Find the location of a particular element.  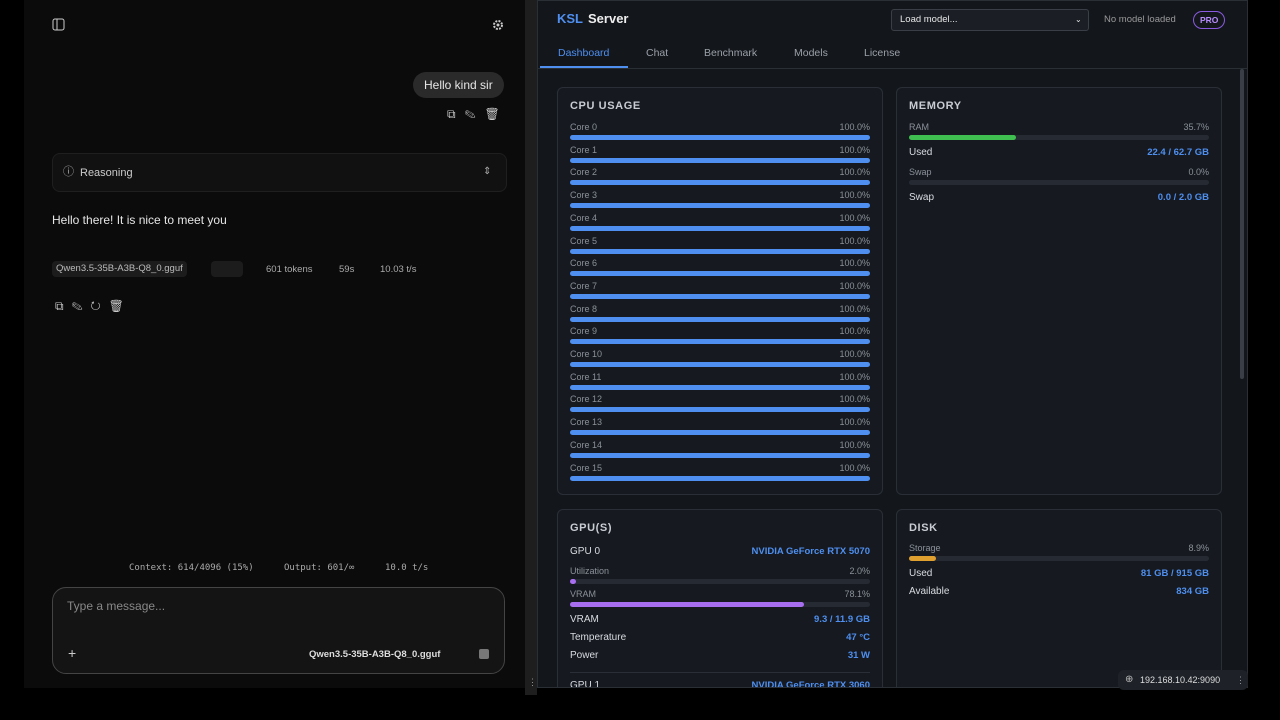

bar-label: Core 3 is located at coordinates (584, 195).